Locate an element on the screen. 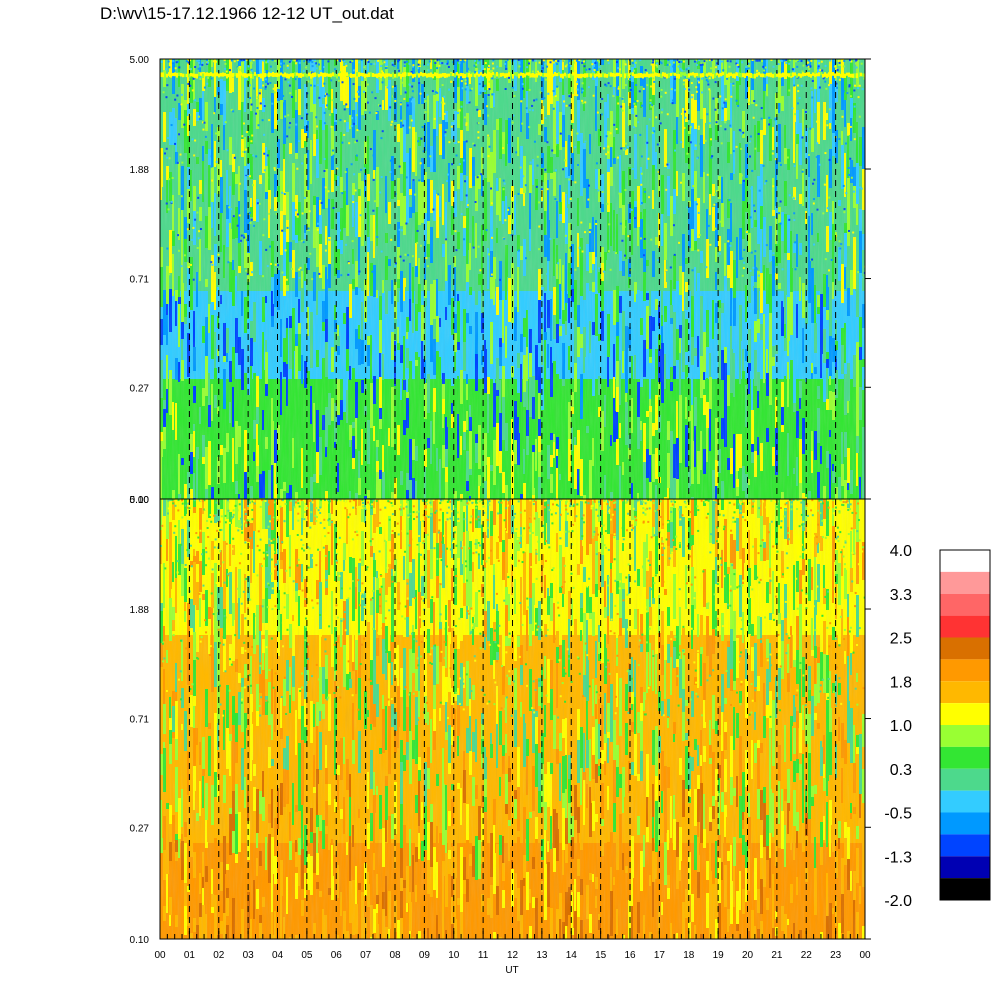 This screenshot has width=1000, height=1000. chart-title: D:\wv\15-17.12.1966 12-12 UT_out.dat is located at coordinates (247, 13).